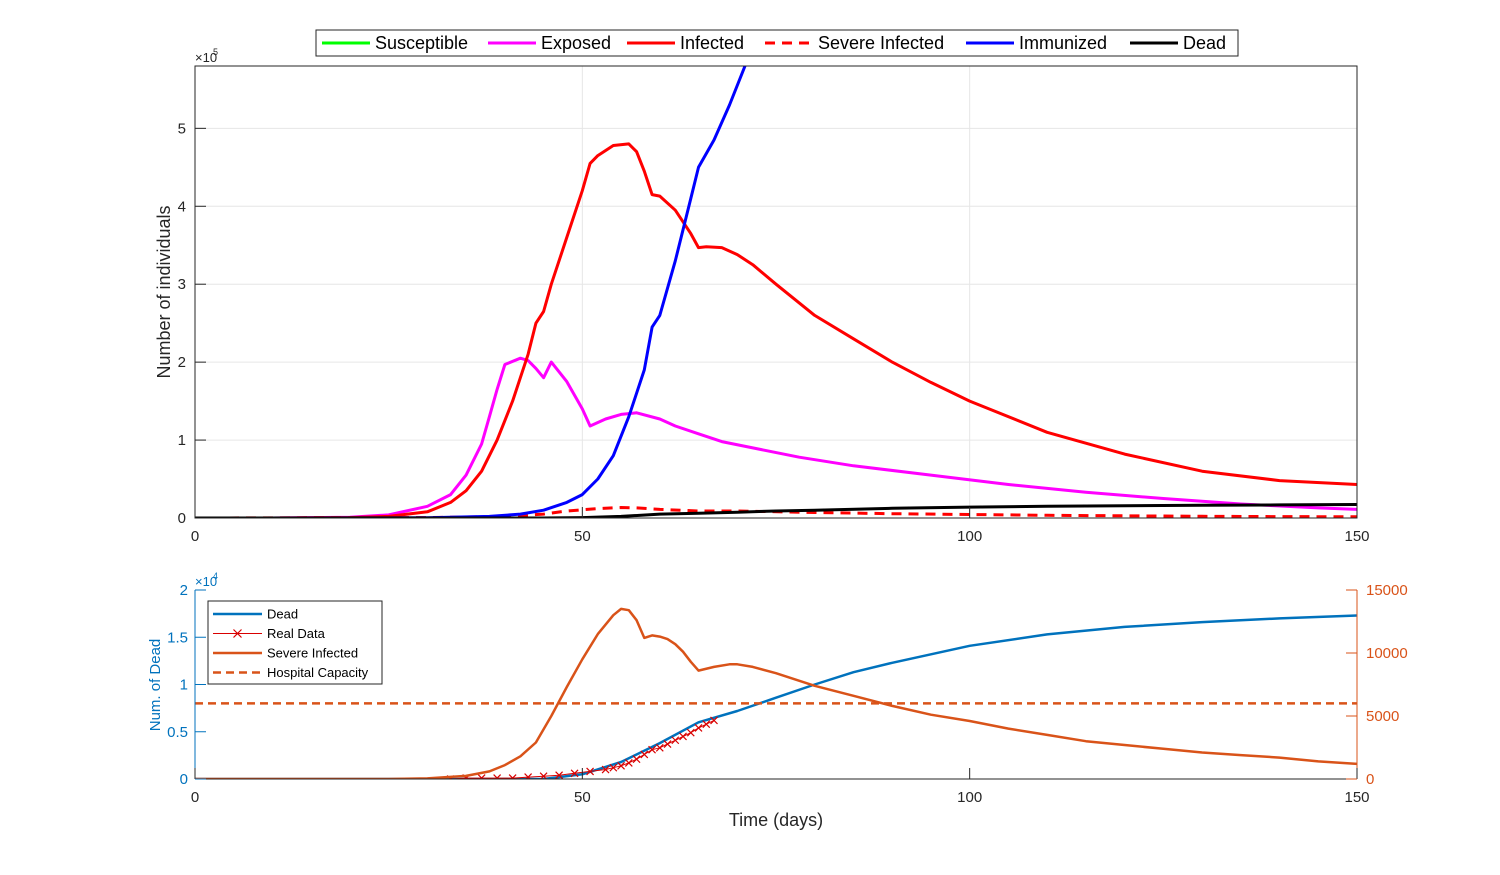 Image resolution: width=1500 pixels, height=875 pixels. What do you see at coordinates (1382, 716) in the screenshot?
I see `bottom-right-y-tick-label: 5000` at bounding box center [1382, 716].